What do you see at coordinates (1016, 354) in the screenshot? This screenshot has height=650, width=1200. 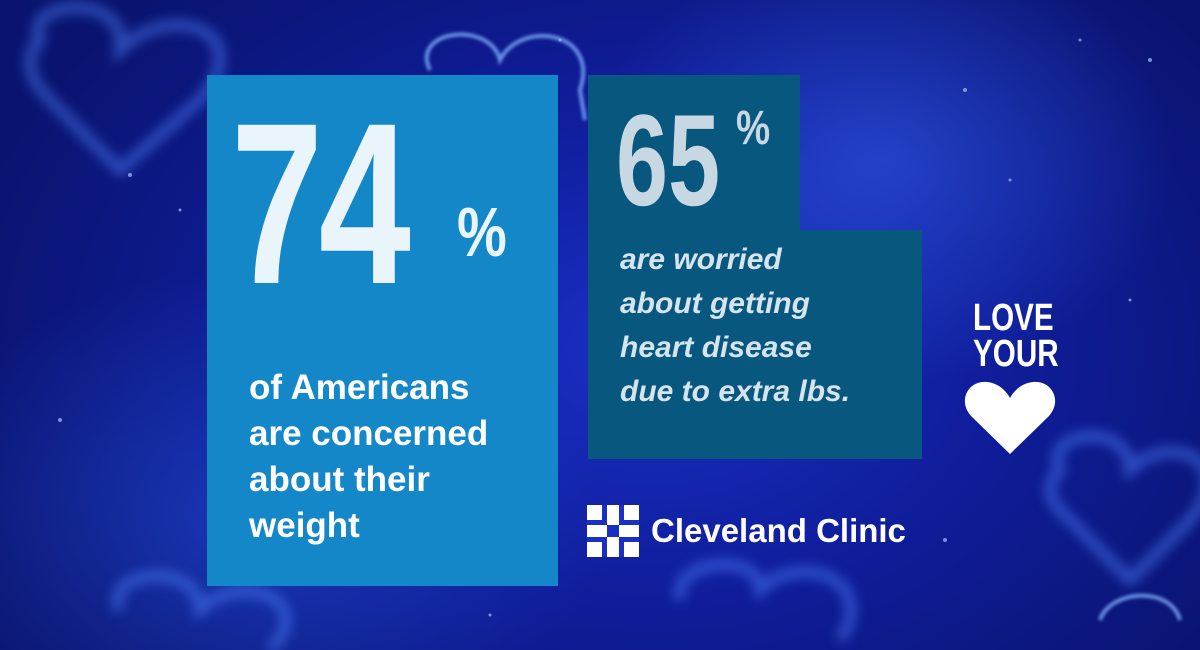 I see `campaign-line2: YOUR` at bounding box center [1016, 354].